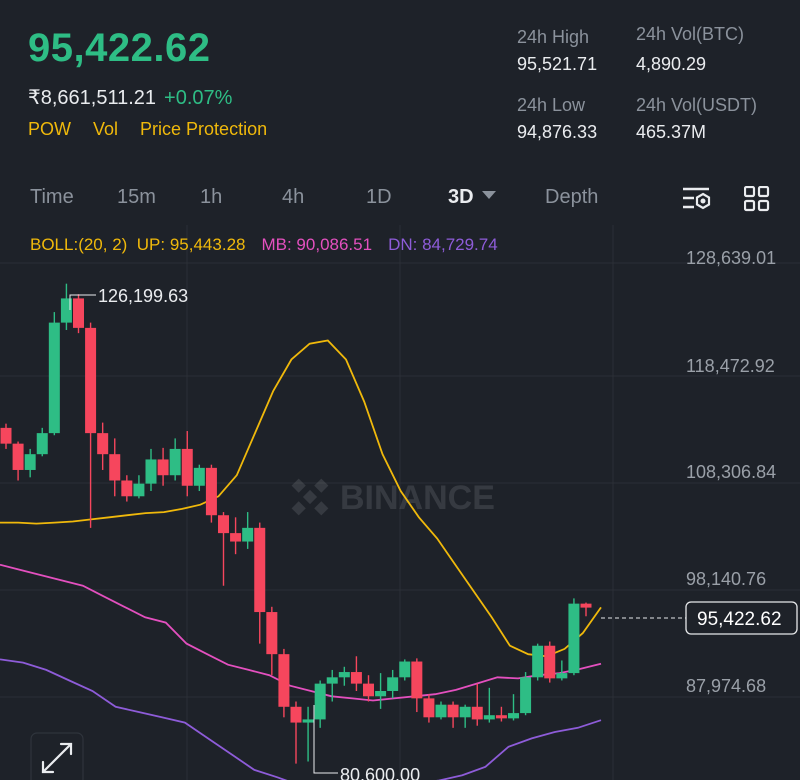 The width and height of the screenshot is (800, 780). What do you see at coordinates (553, 37) in the screenshot?
I see `high-24h-label: 24h High` at bounding box center [553, 37].